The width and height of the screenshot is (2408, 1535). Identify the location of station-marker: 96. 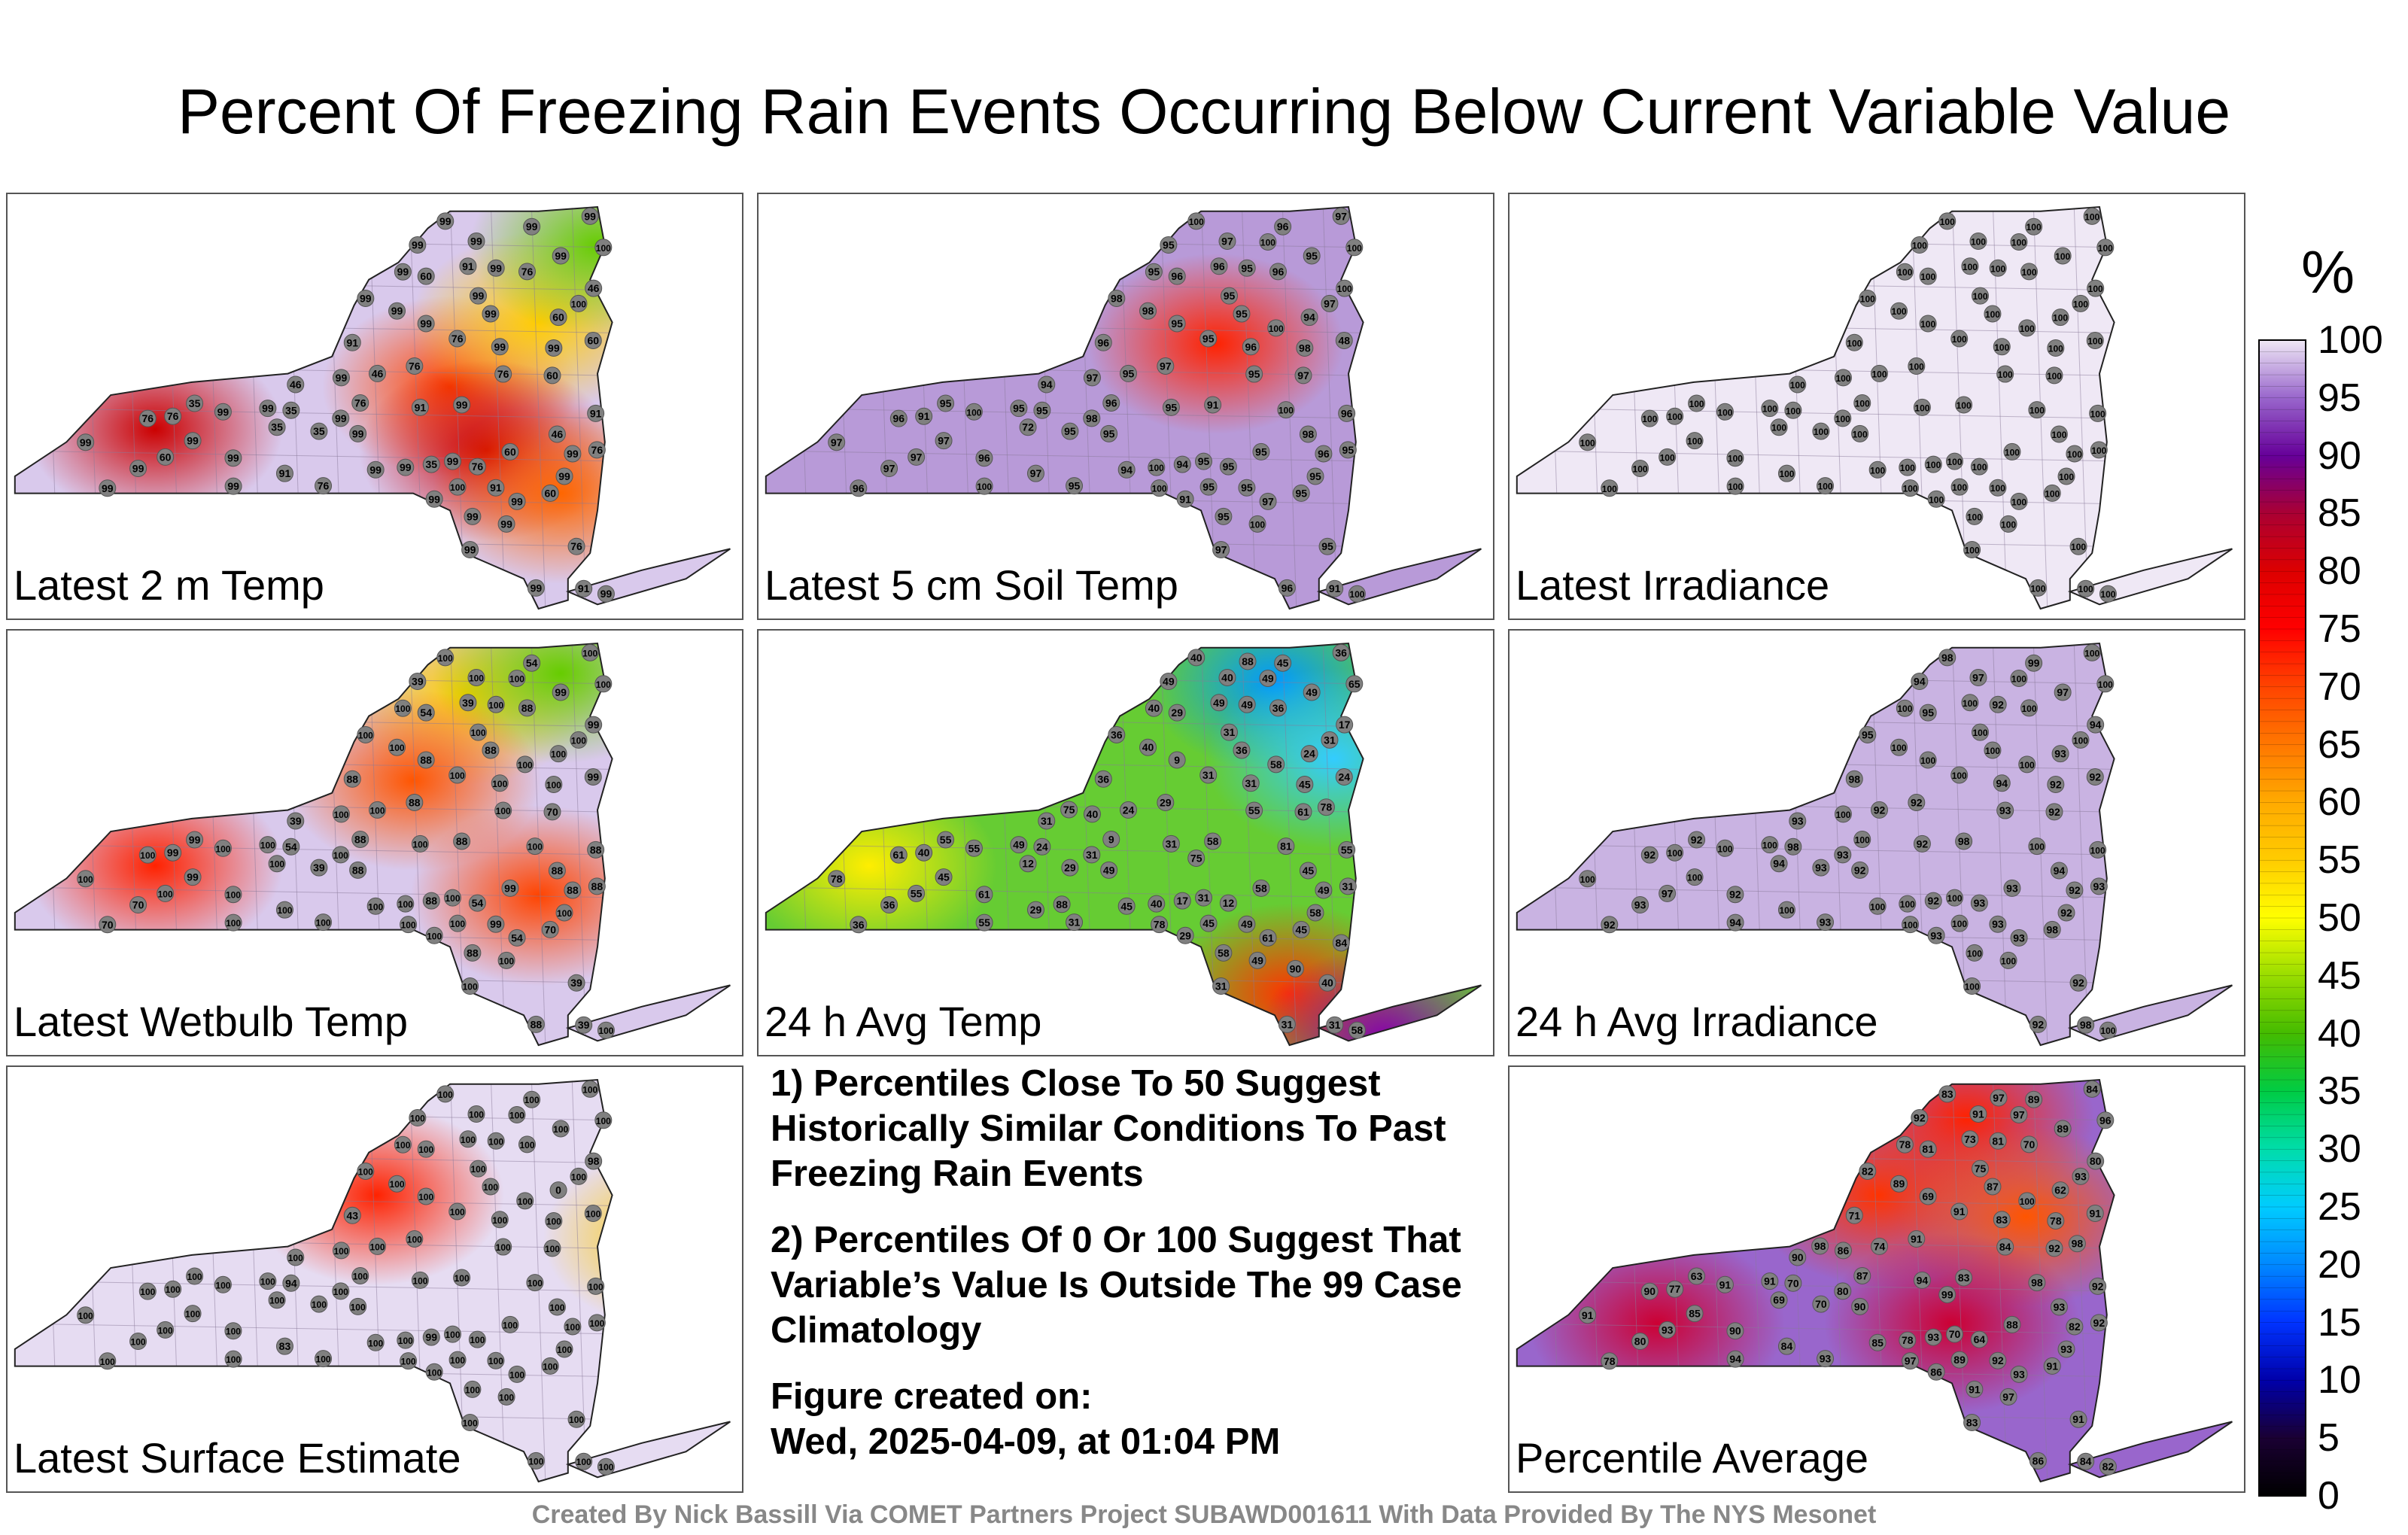
(1347, 413).